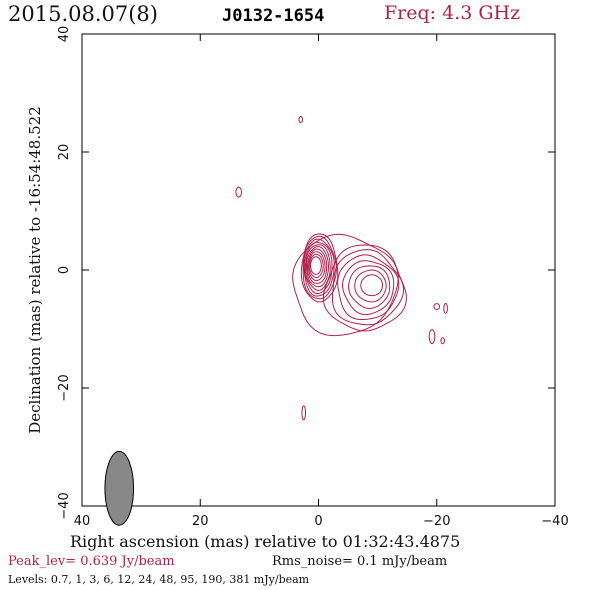 The width and height of the screenshot is (590, 590). What do you see at coordinates (91, 561) in the screenshot?
I see `peak-level: Peak_lev= 0.639 Jy/beam` at bounding box center [91, 561].